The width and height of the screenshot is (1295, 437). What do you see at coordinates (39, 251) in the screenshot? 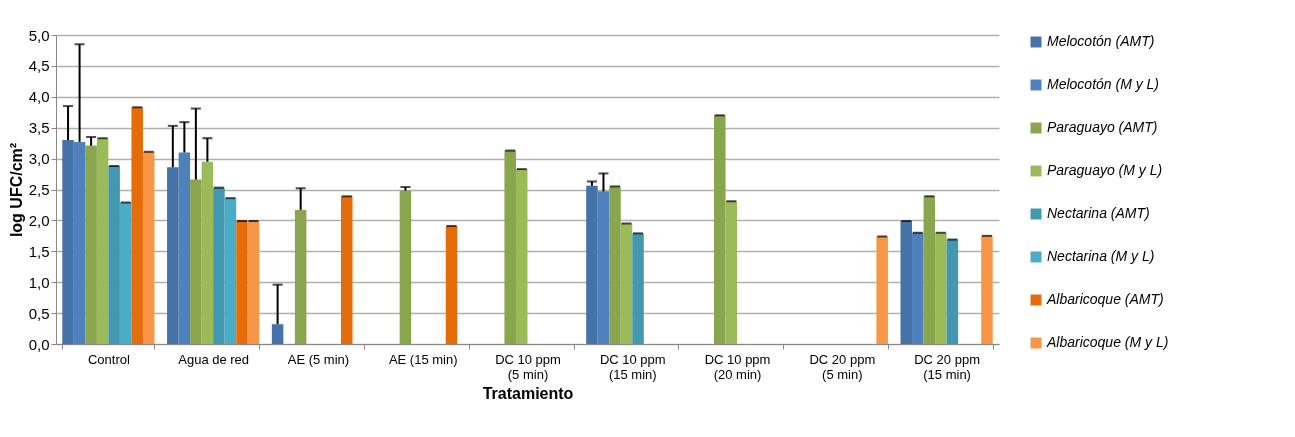
I see `y-tick-label: 1,5` at bounding box center [39, 251].